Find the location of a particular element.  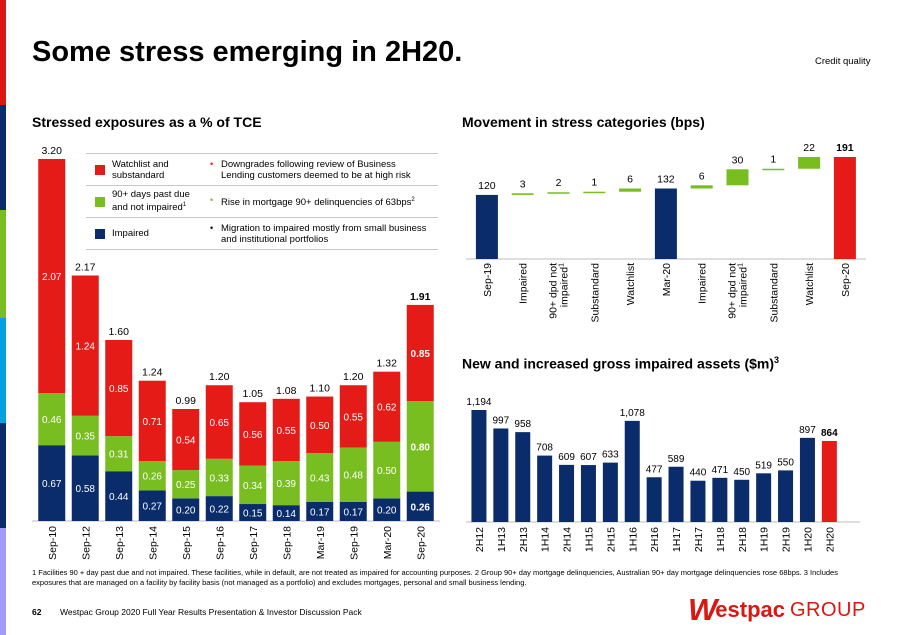

x-tick-label: Sep-17 is located at coordinates (254, 543).